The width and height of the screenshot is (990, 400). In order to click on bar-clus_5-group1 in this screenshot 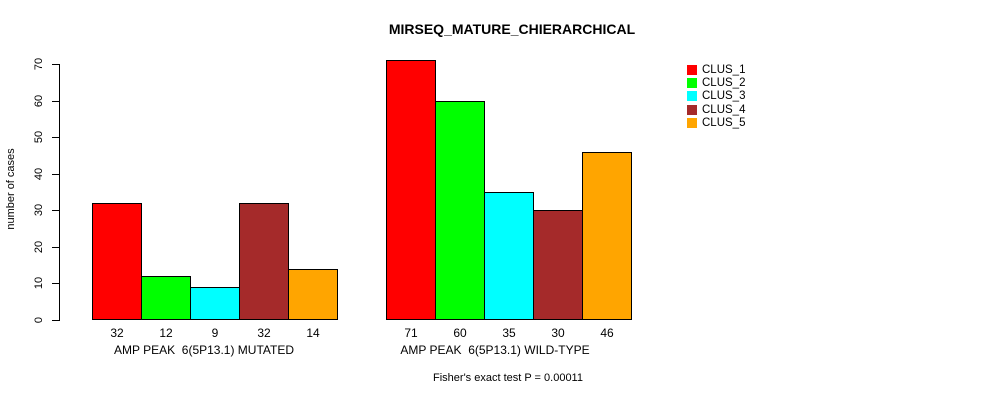, I will do `click(313, 294)`.